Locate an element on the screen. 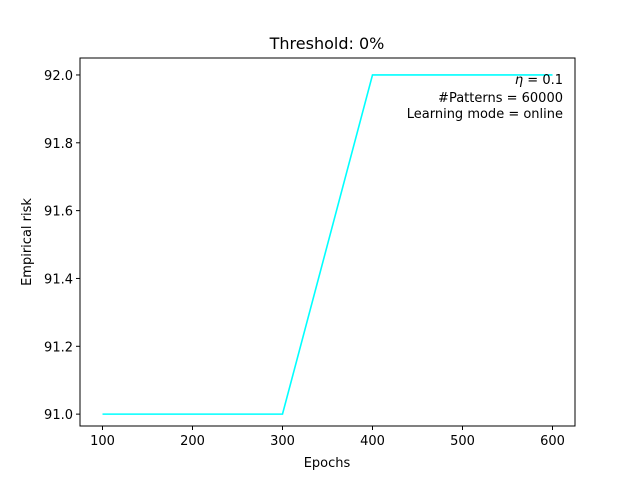 The height and width of the screenshot is (480, 640). y-axis-label: Empirical risk is located at coordinates (27, 242).